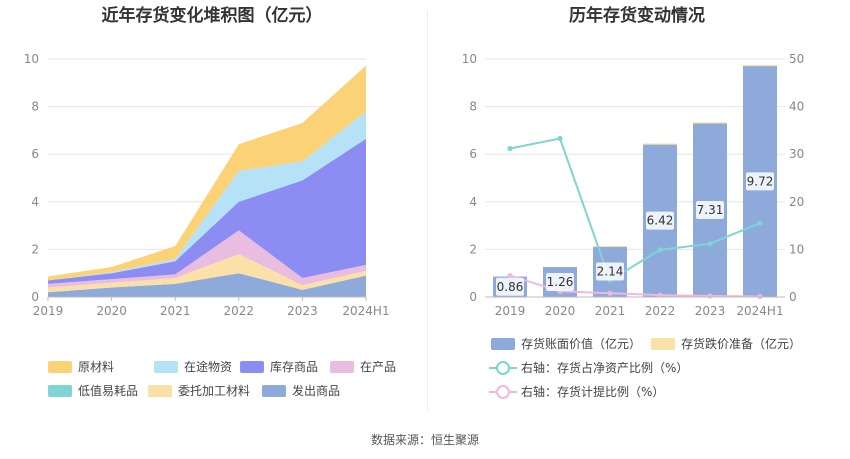 This screenshot has height=459, width=850. I want to click on data-label: 9.72, so click(760, 181).